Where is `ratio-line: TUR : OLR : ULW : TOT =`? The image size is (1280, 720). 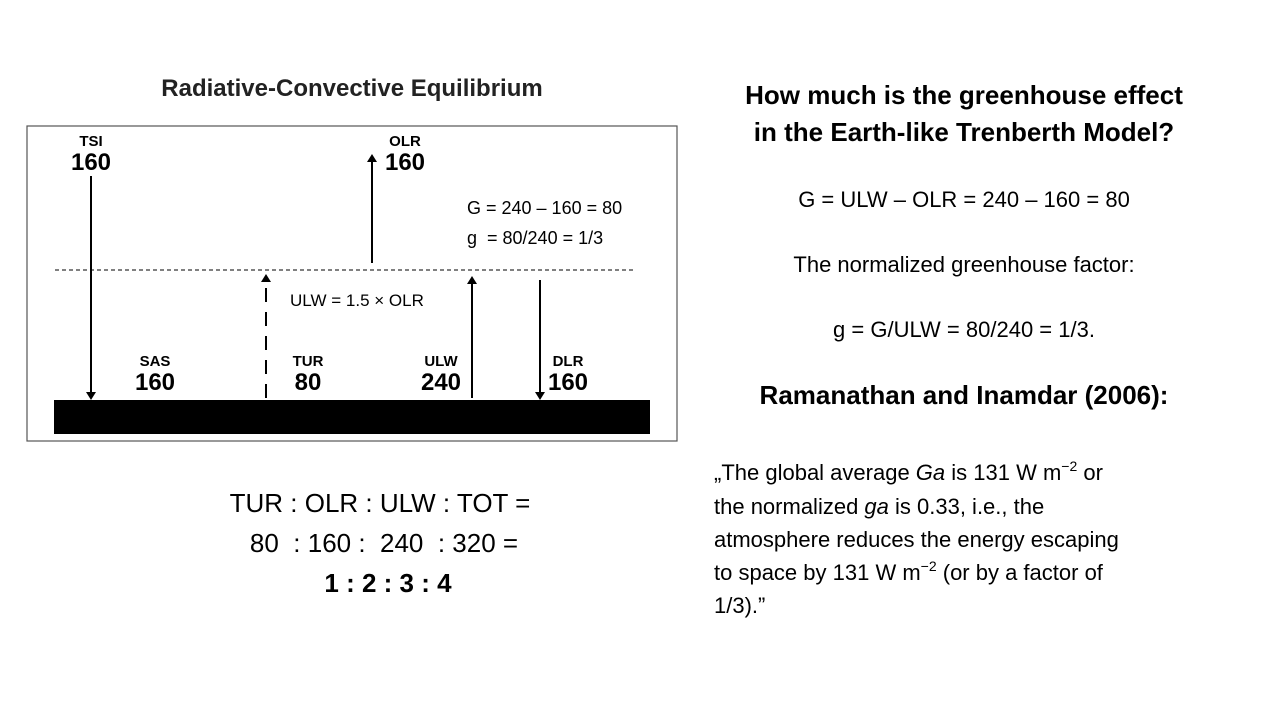
ratio-line: TUR : OLR : ULW : TOT = is located at coordinates (380, 503).